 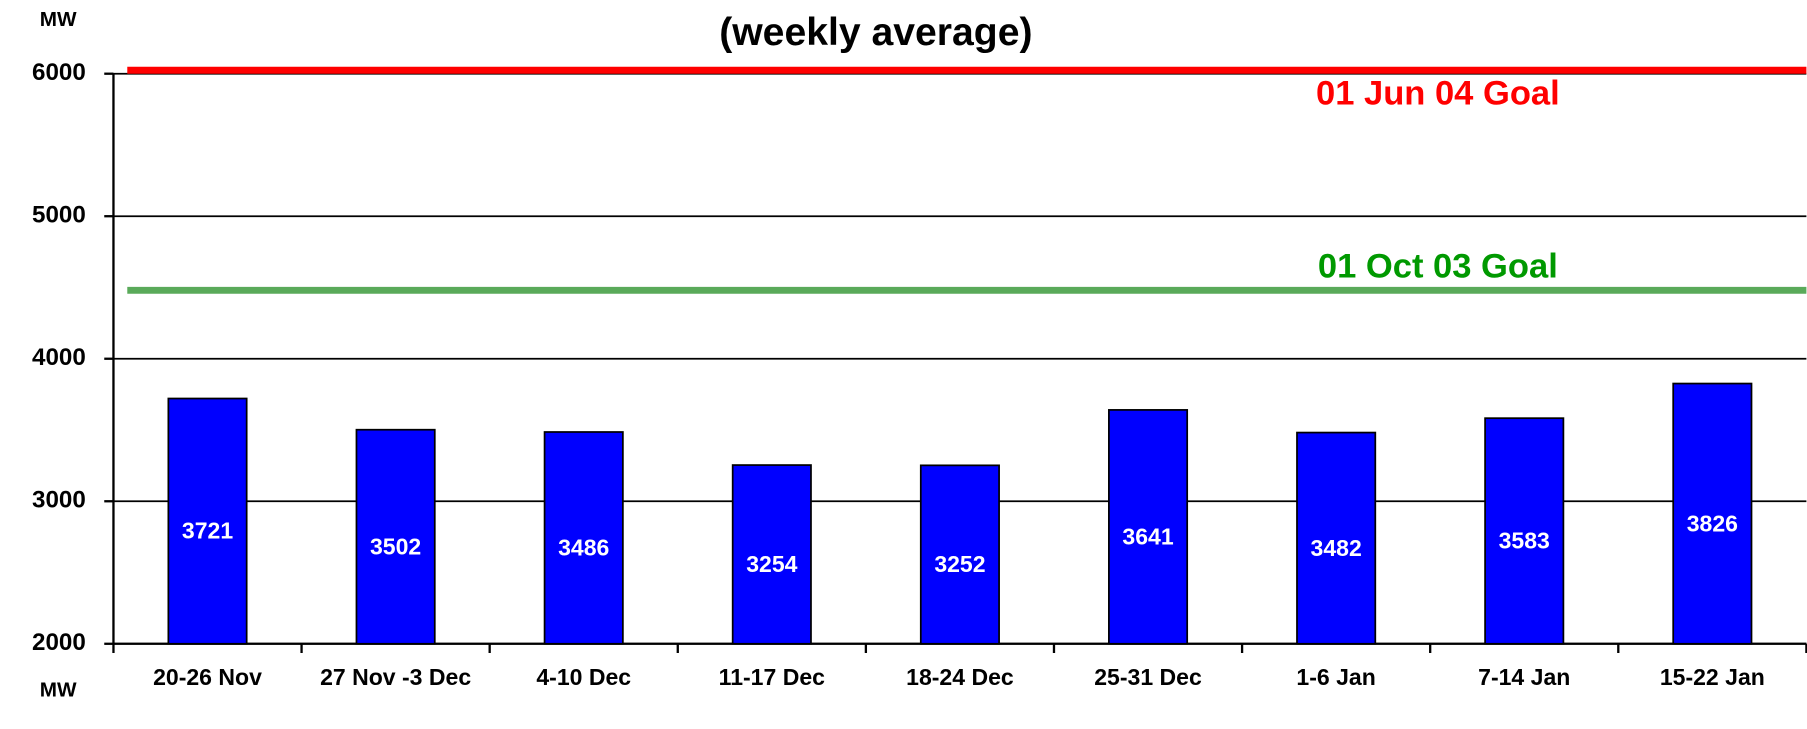 I want to click on data-label: 3721, so click(x=207, y=531).